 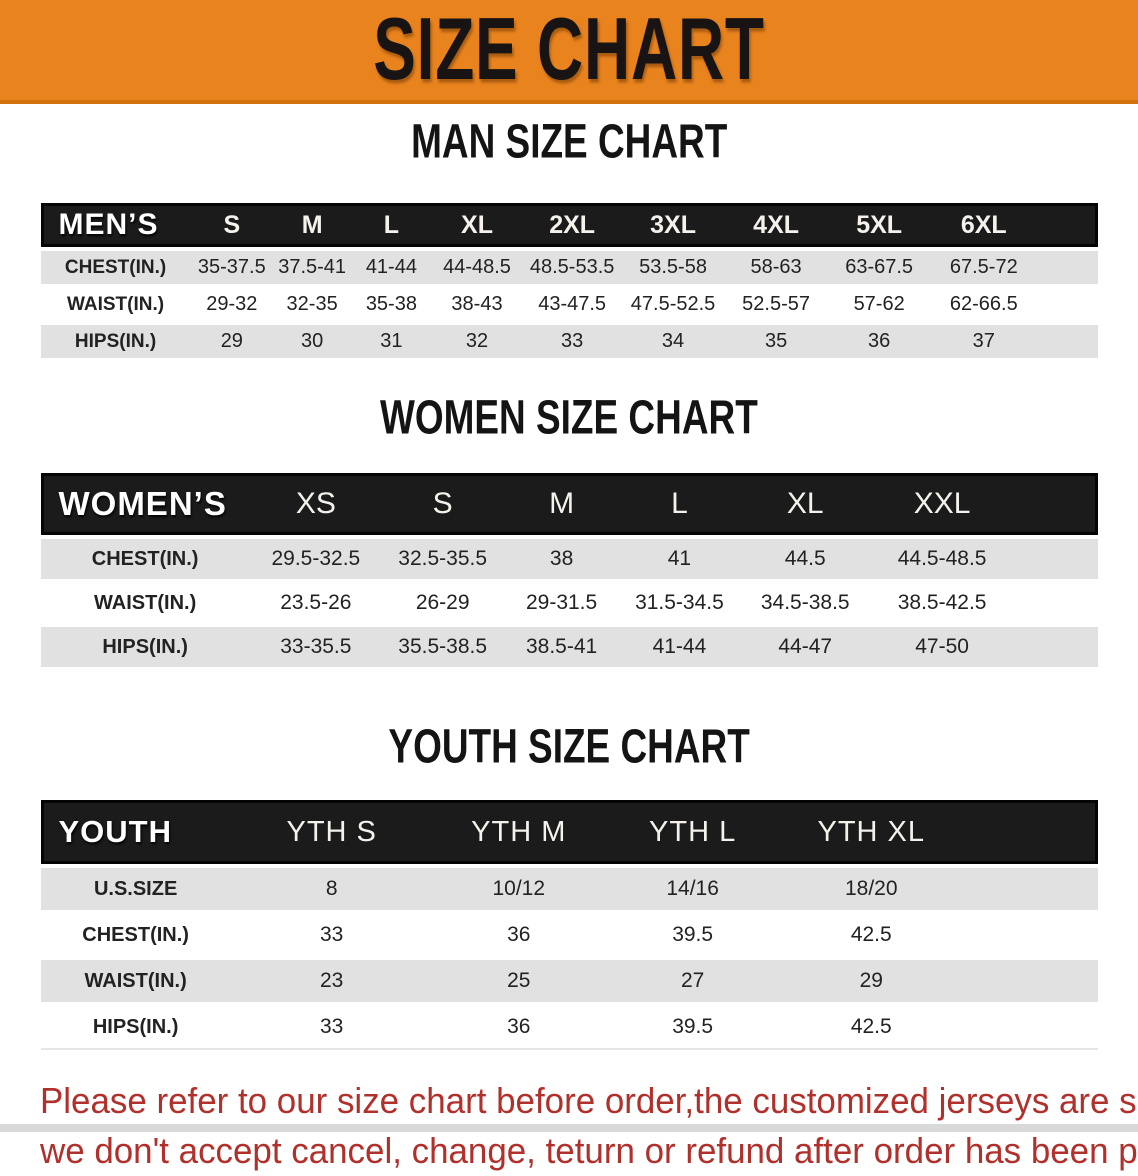 What do you see at coordinates (673, 267) in the screenshot?
I see `measurement-value: 53.5-58` at bounding box center [673, 267].